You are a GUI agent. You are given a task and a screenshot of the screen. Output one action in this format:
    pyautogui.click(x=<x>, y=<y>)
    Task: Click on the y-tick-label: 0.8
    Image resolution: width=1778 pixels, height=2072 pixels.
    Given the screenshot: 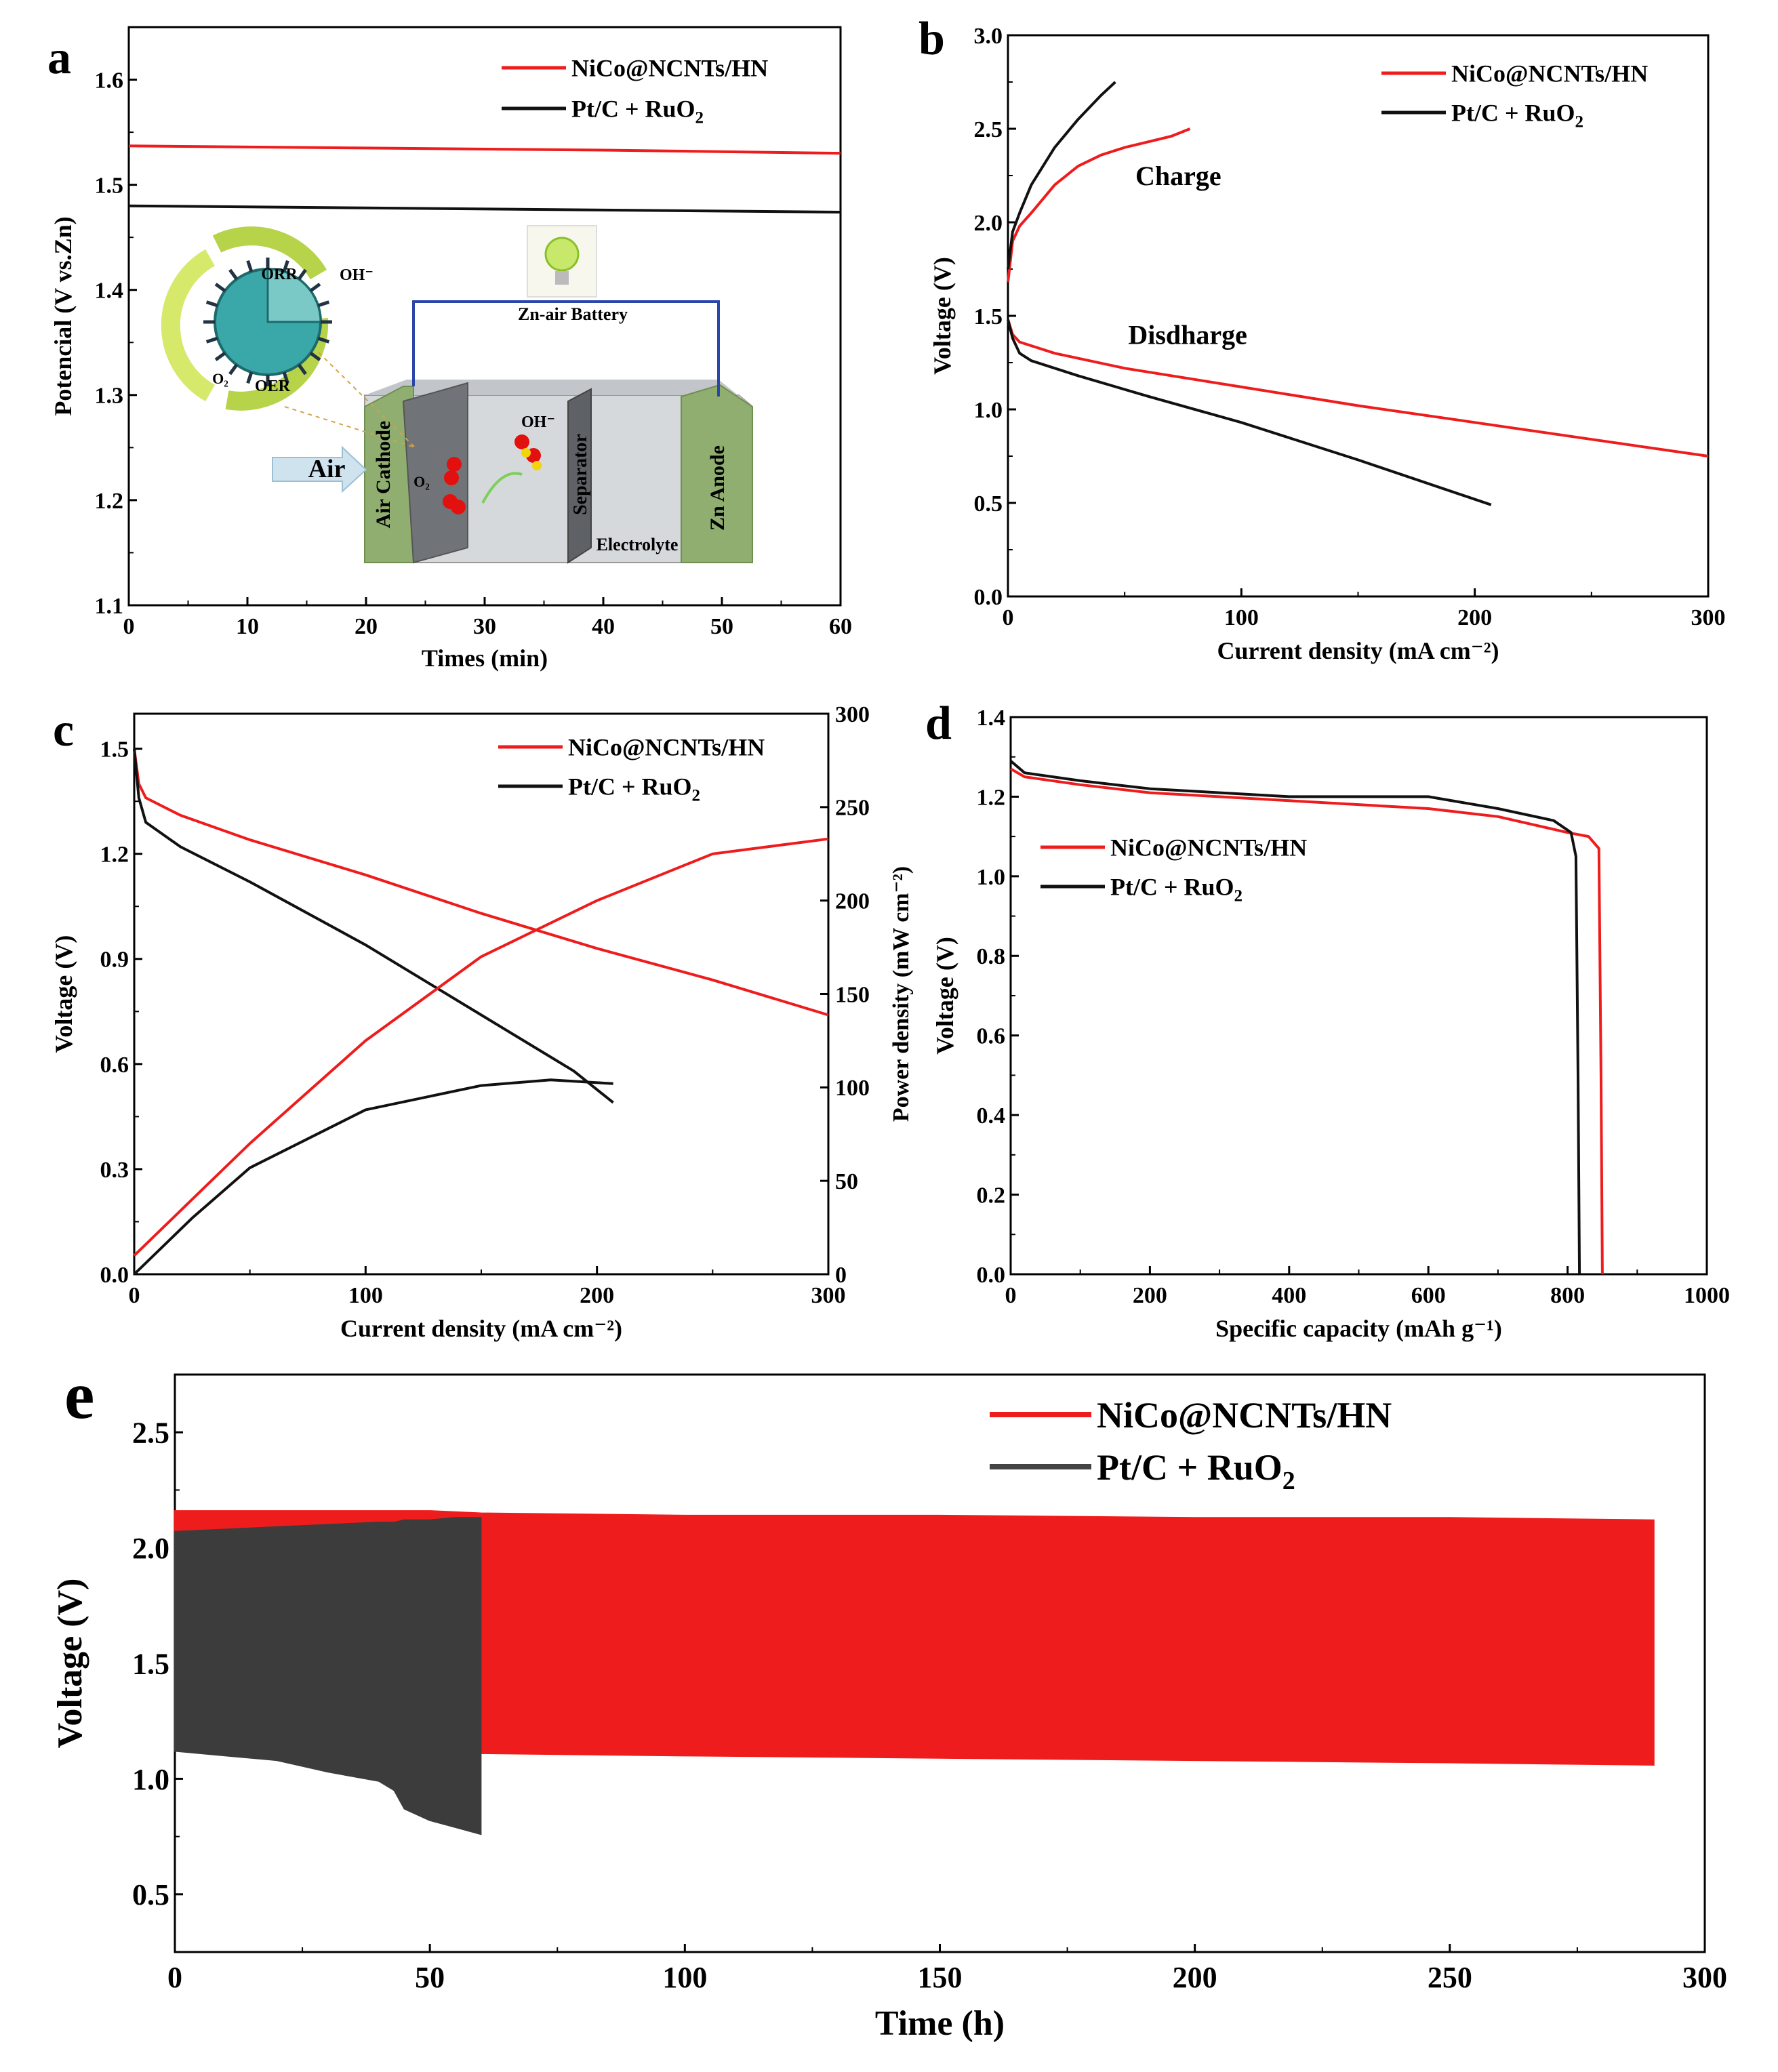 What is the action you would take?
    pyautogui.click(x=992, y=956)
    